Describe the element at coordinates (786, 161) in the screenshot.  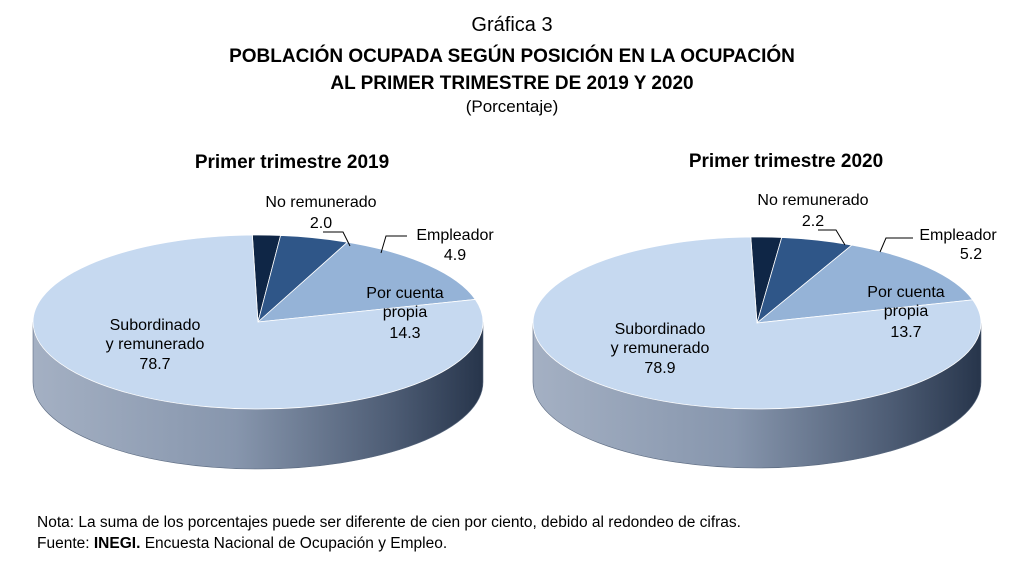
I see `pie-title: Primer trimestre 2020` at that location.